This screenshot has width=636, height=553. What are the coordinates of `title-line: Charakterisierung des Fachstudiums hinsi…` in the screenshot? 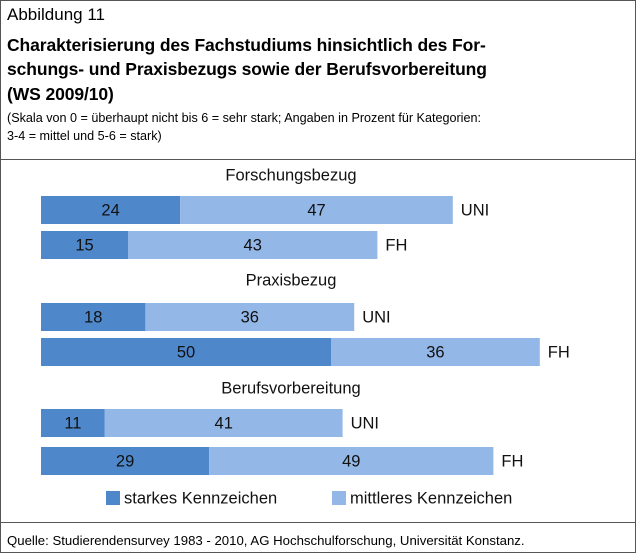 It's located at (246, 45).